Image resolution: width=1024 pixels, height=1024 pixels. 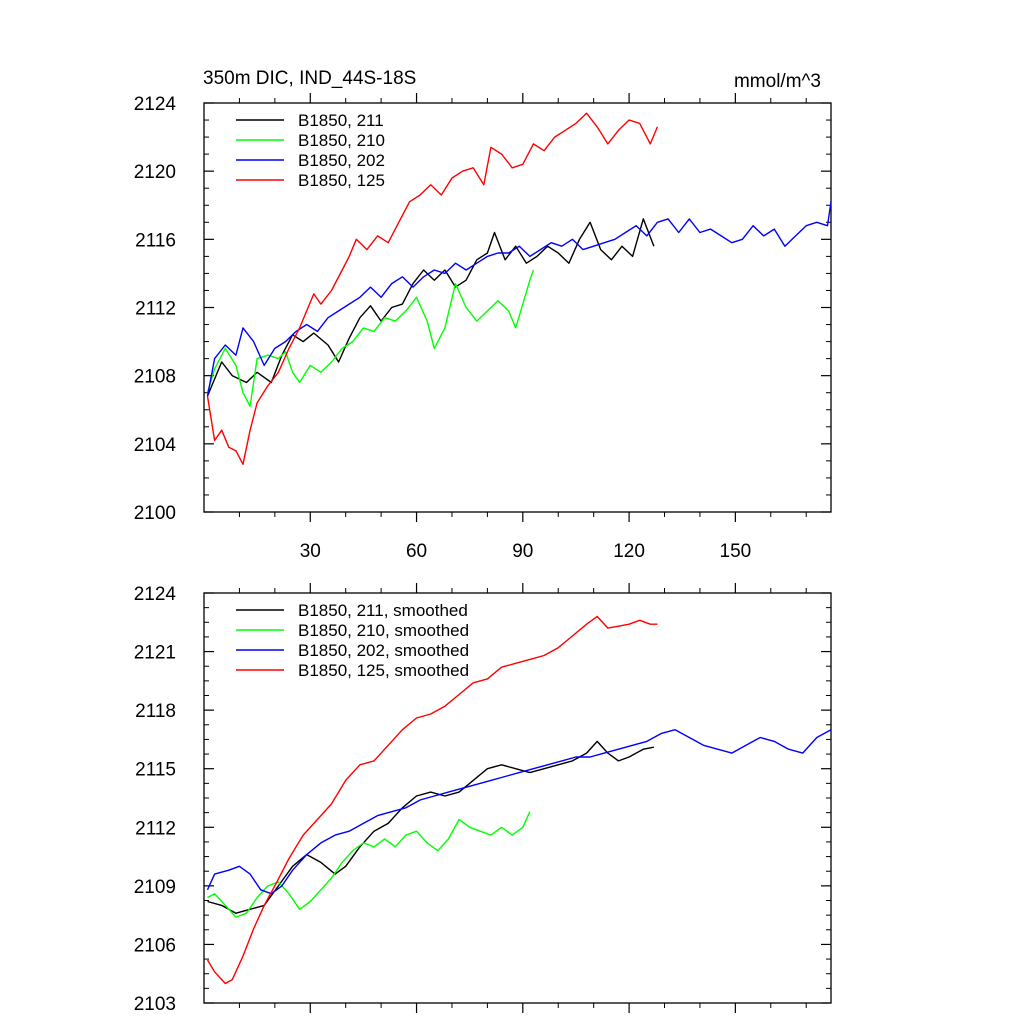 What do you see at coordinates (155, 172) in the screenshot?
I see `y-tick-label: 2120` at bounding box center [155, 172].